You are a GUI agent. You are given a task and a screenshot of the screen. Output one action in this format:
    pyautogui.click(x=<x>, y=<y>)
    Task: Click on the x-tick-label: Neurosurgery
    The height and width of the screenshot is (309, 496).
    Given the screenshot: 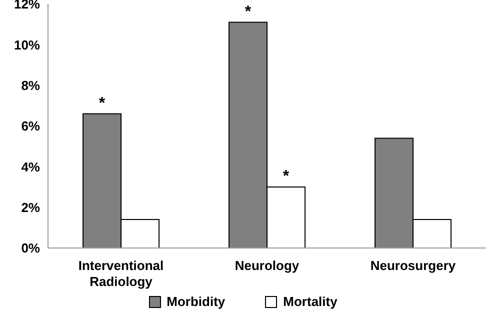 What is the action you would take?
    pyautogui.click(x=413, y=265)
    